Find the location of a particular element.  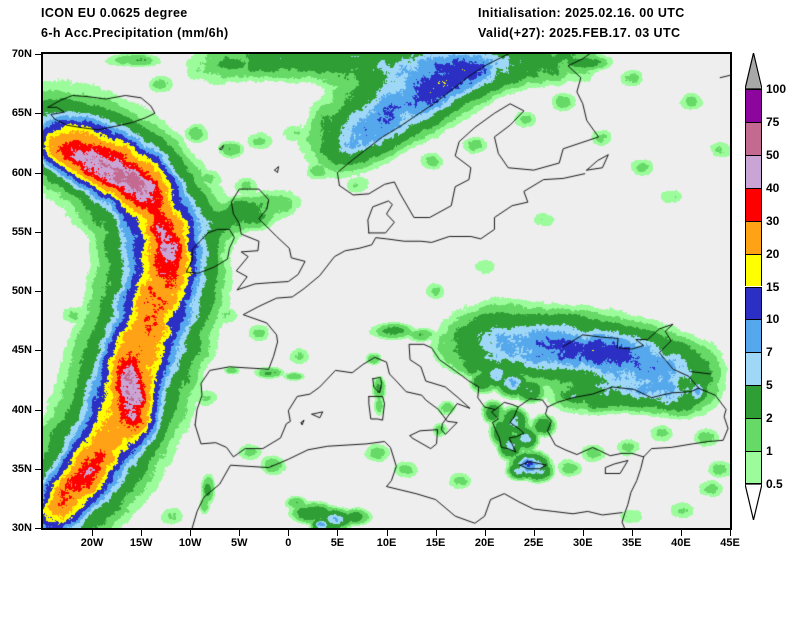

x-axis-label: 10W is located at coordinates (190, 543).